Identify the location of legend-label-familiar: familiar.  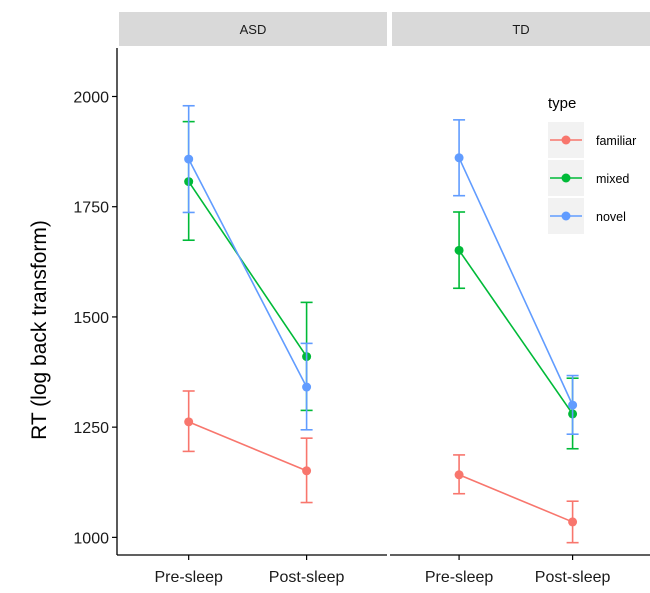
(616, 141).